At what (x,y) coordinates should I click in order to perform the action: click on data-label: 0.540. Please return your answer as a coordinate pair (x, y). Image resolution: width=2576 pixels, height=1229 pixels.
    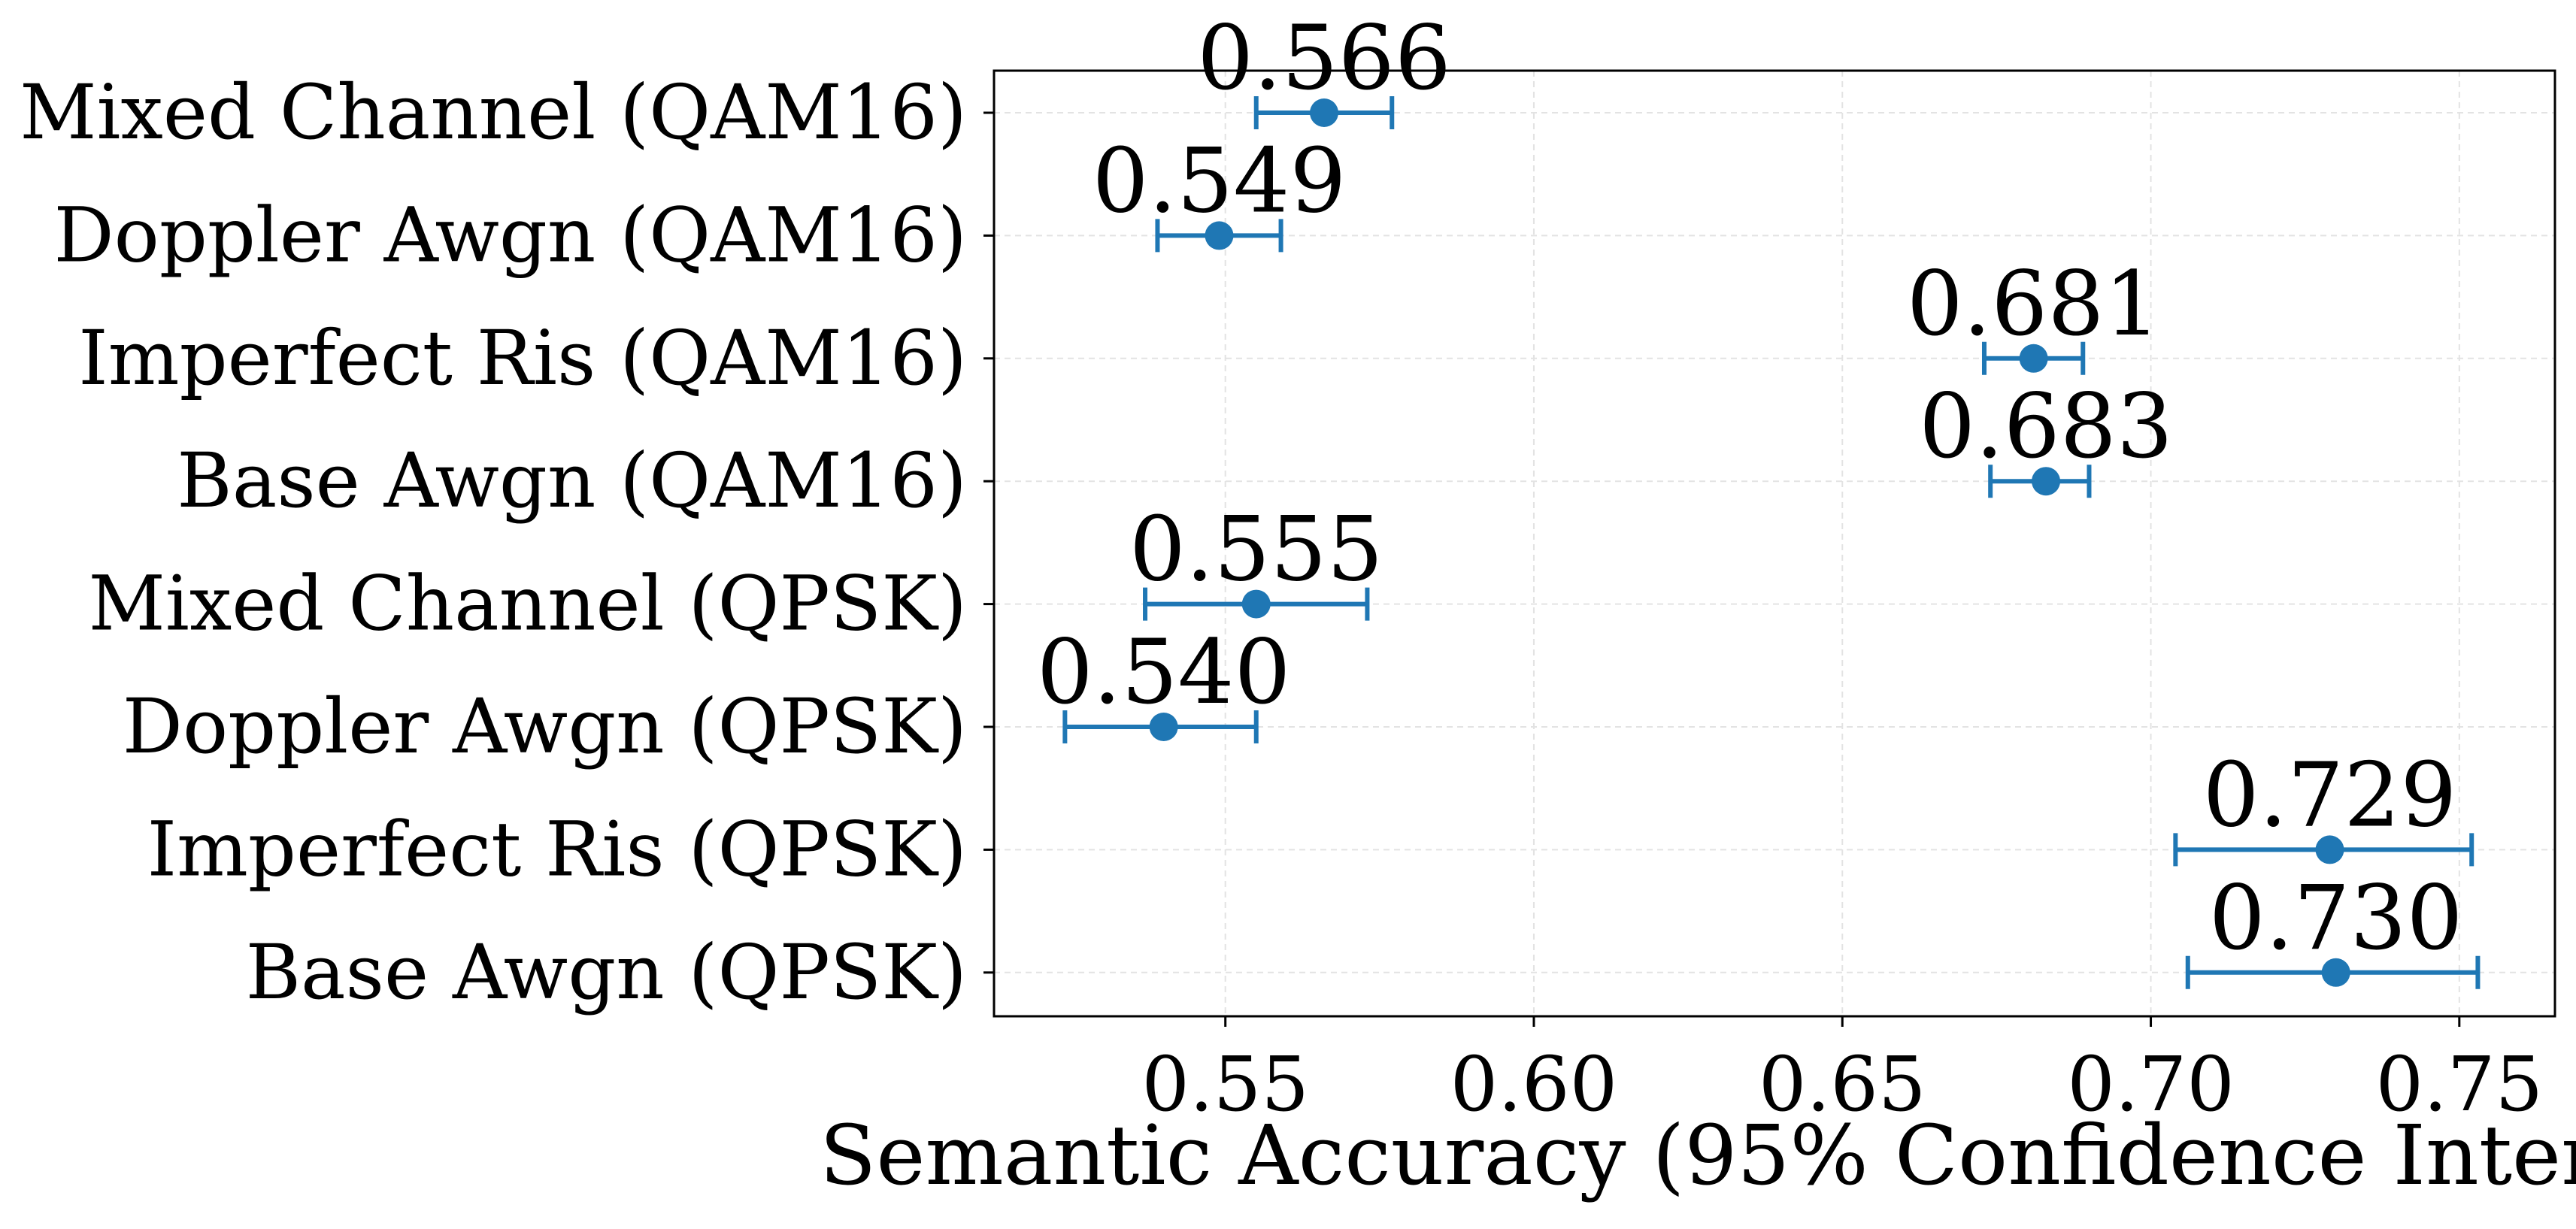
    Looking at the image, I should click on (1164, 672).